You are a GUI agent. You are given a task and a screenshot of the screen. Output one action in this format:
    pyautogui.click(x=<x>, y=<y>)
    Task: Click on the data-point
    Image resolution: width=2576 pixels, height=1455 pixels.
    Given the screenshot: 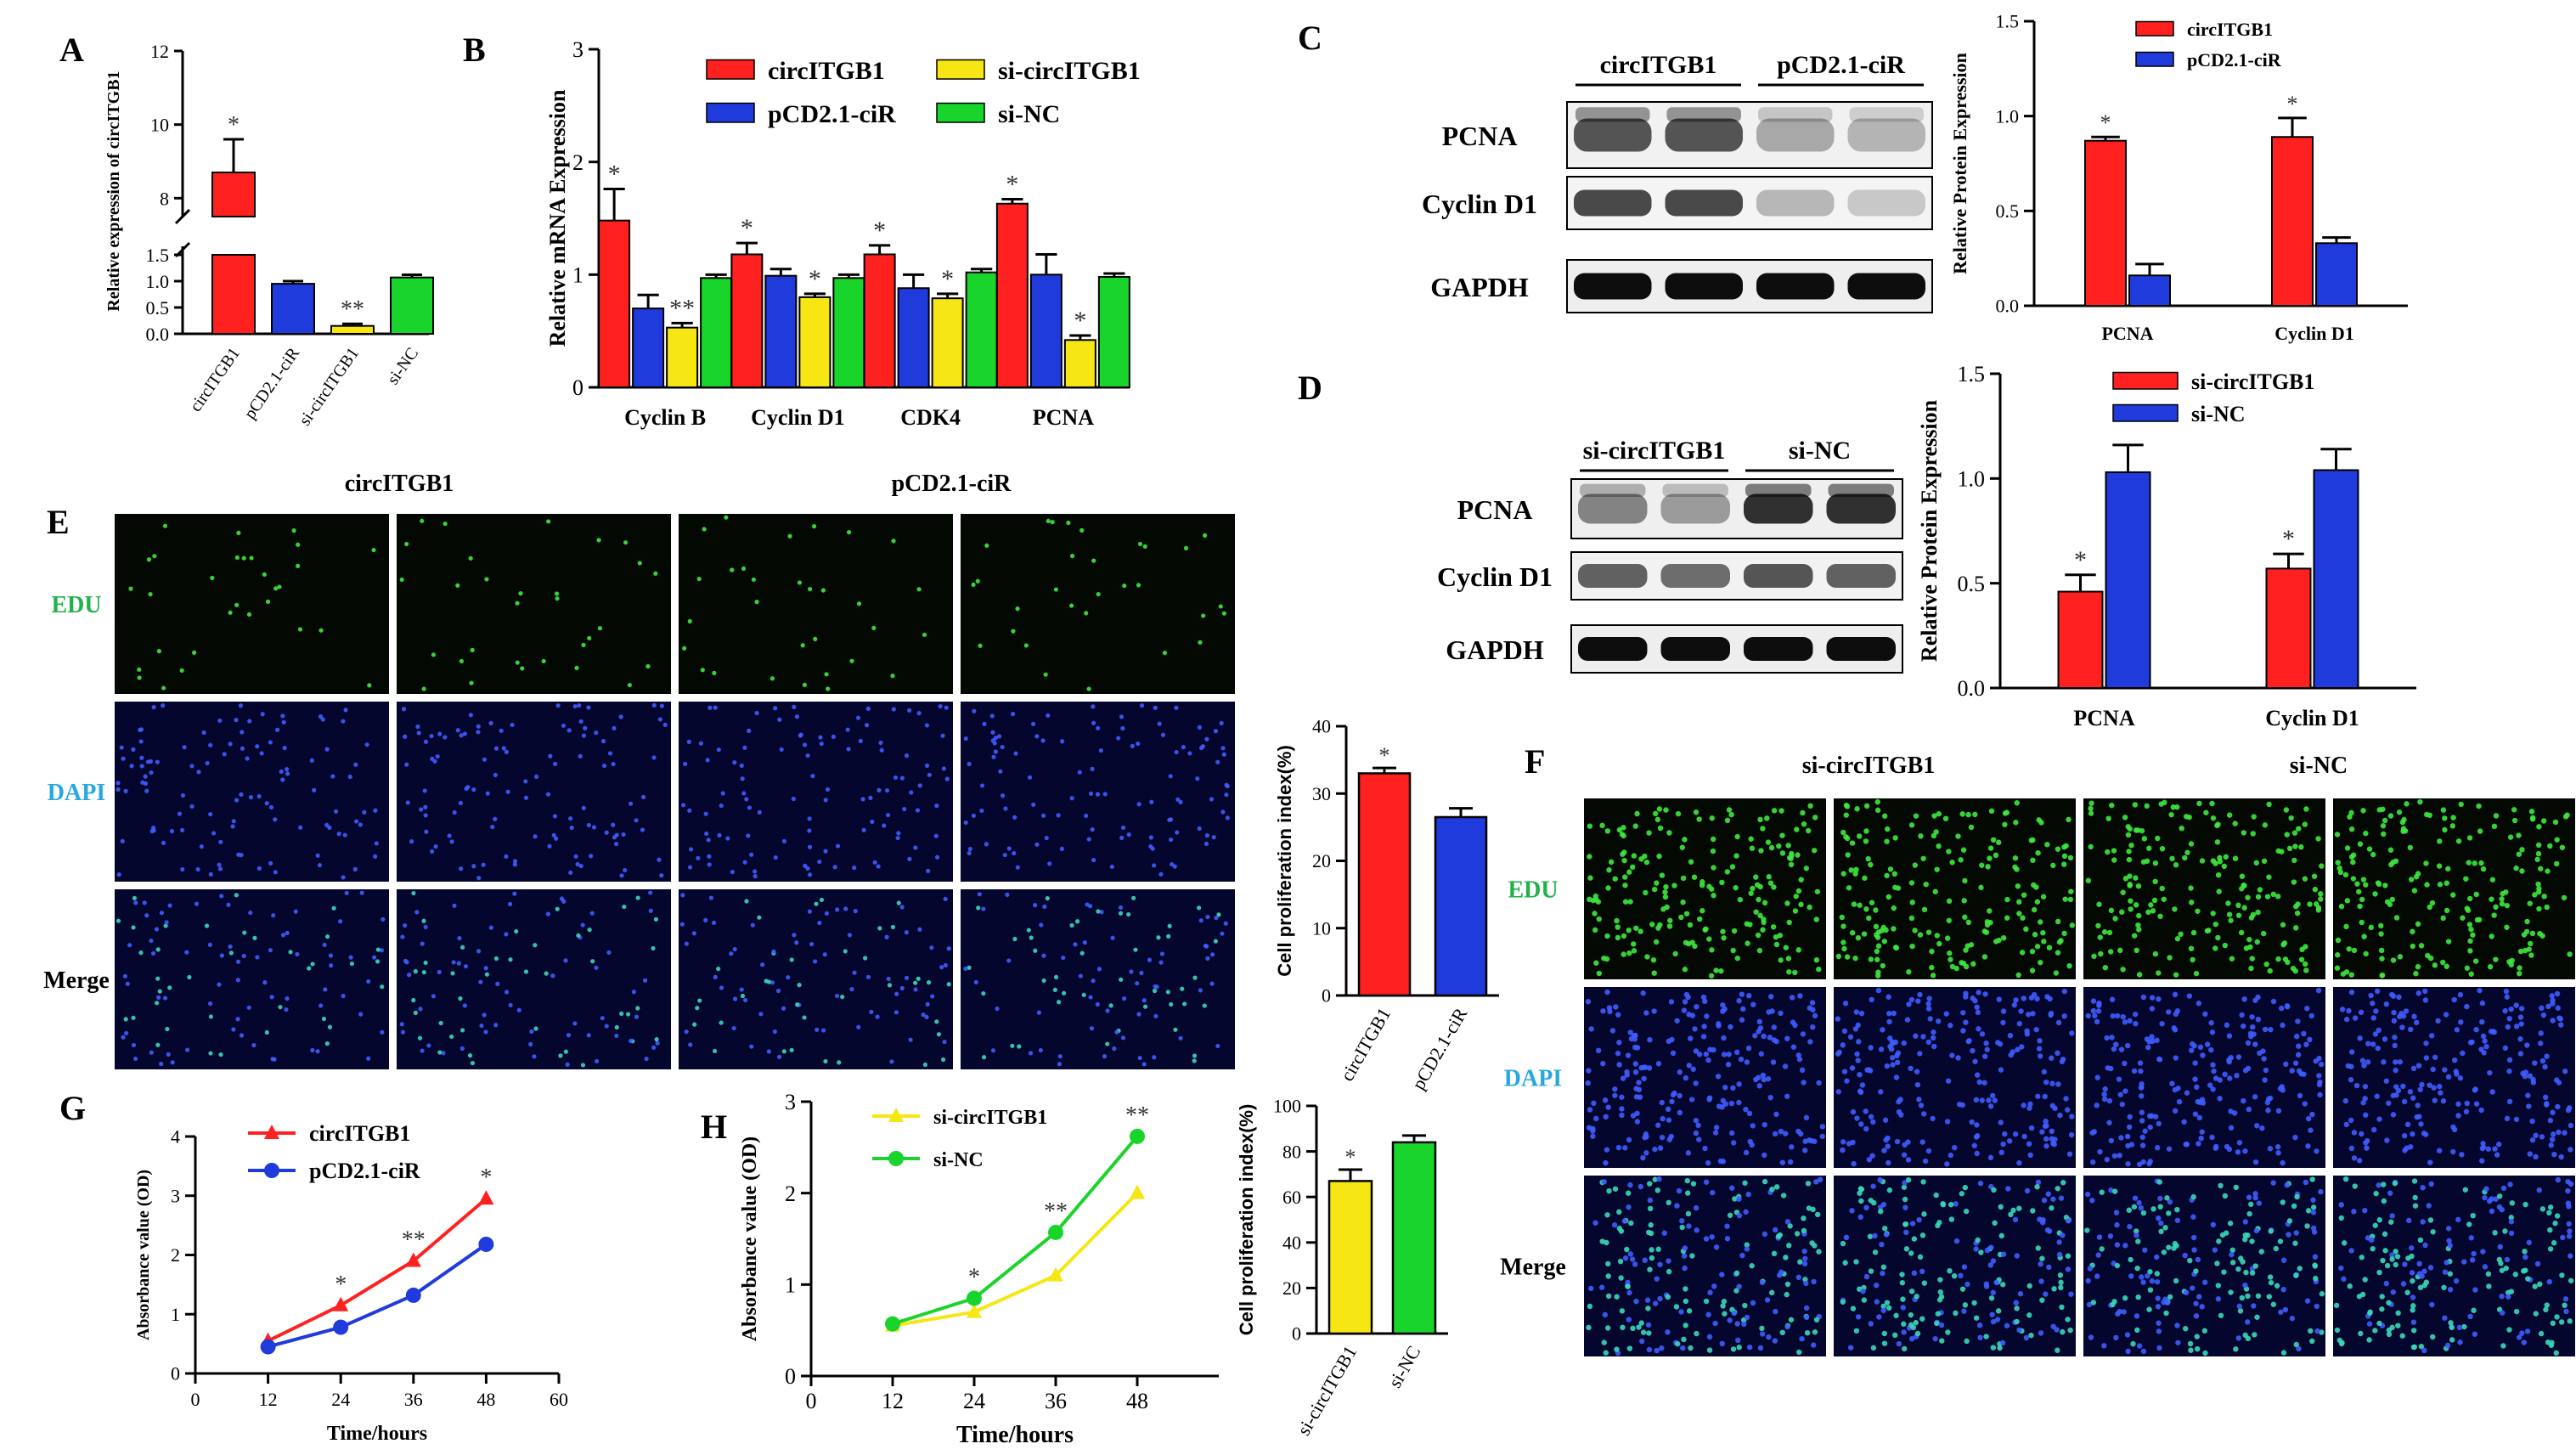 What is the action you would take?
    pyautogui.click(x=974, y=1298)
    